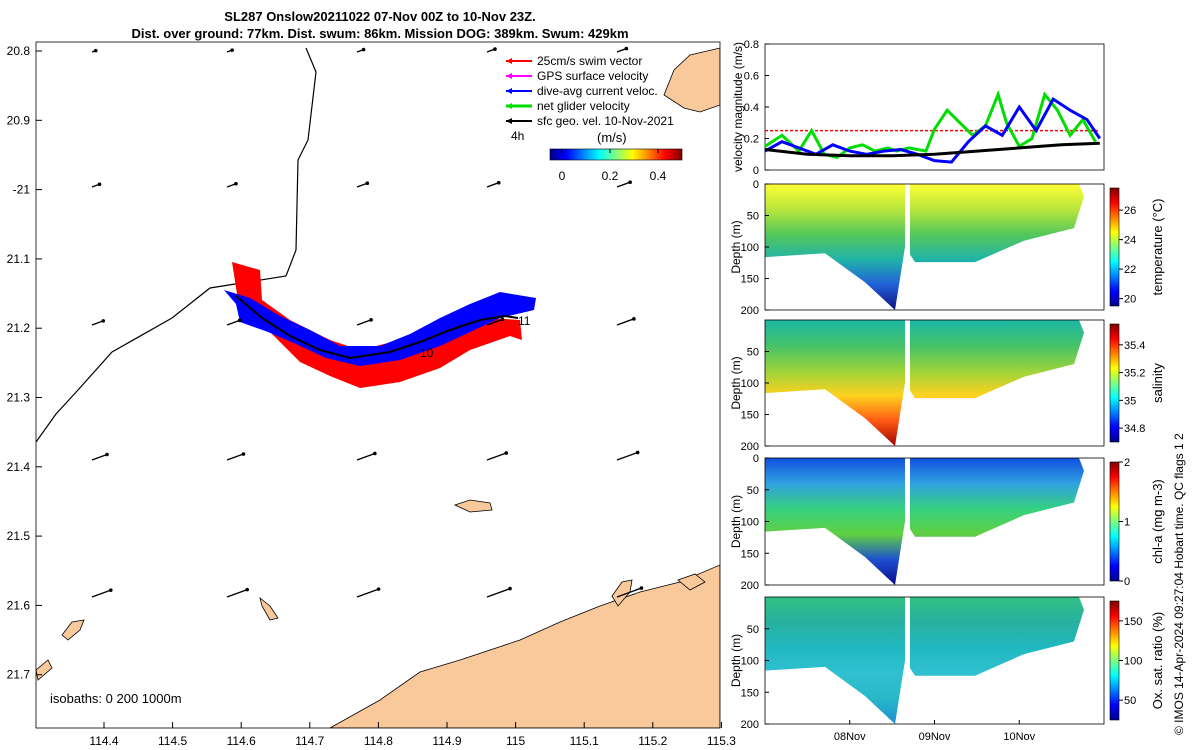 The width and height of the screenshot is (1200, 750). I want to click on section-colorbar-tick-label: 2, so click(1127, 463).